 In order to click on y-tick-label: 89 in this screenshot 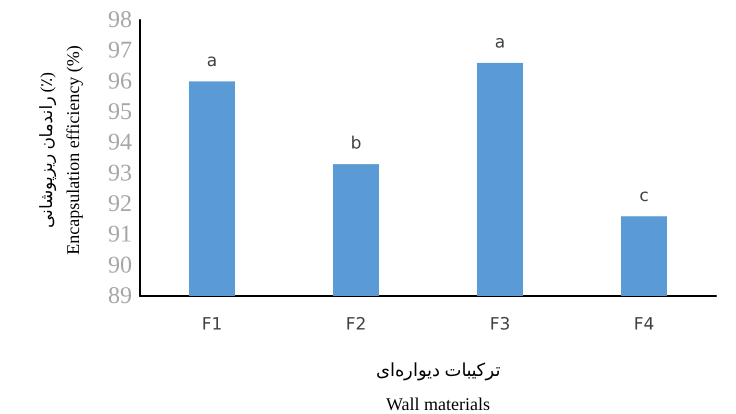, I will do `click(120, 296)`.